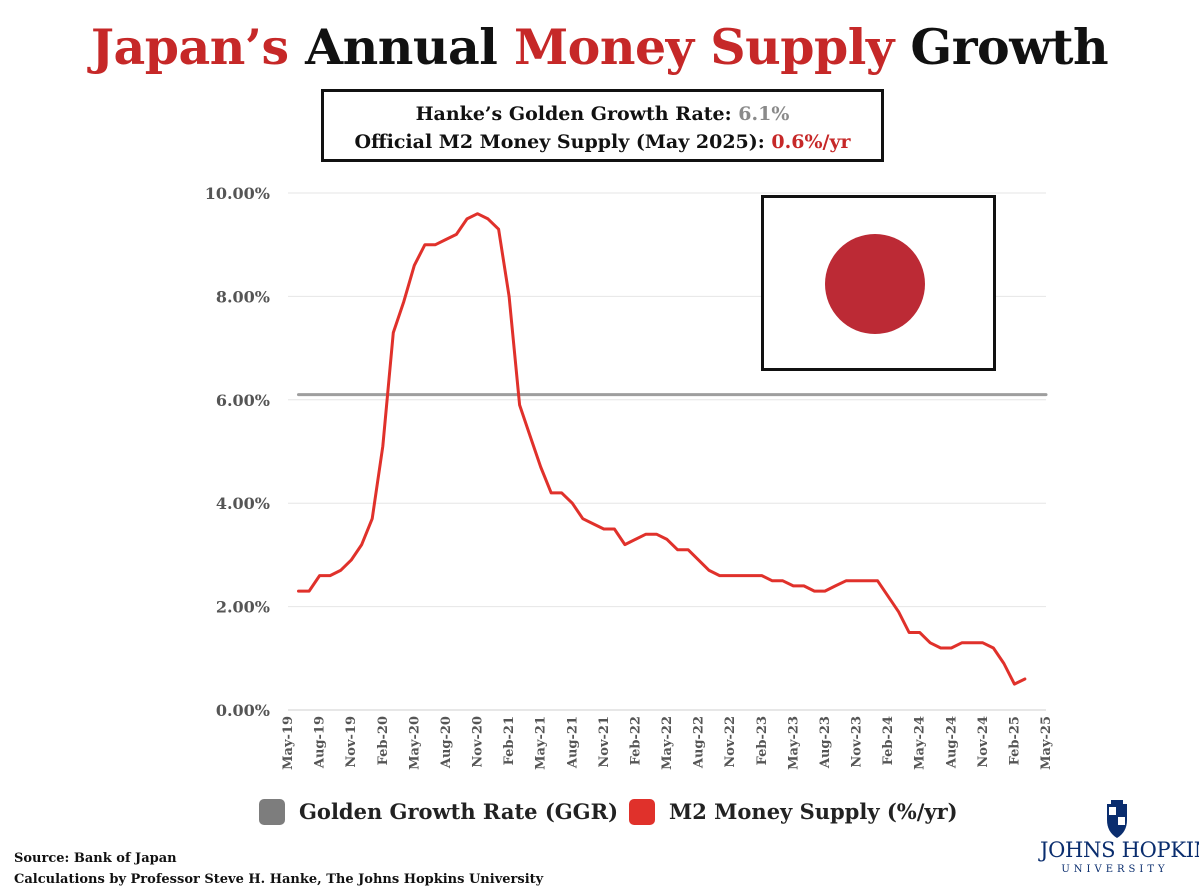 The image size is (1199, 891). Describe the element at coordinates (237, 193) in the screenshot. I see `y-tick-label: 10.00%` at that location.